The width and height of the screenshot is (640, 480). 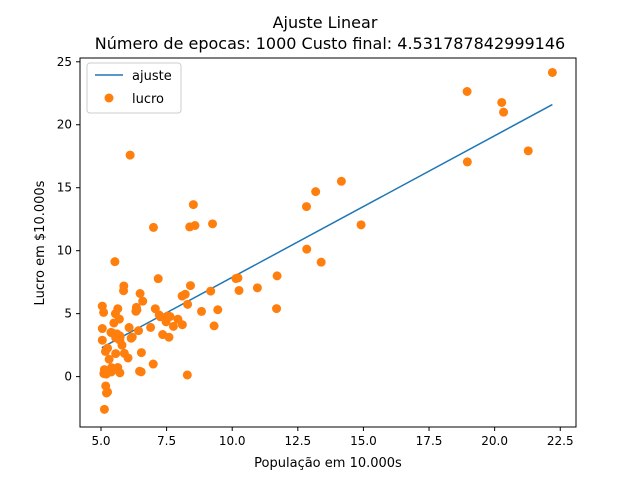 I want to click on legend-ajuste-label: ajuste, so click(x=152, y=76).